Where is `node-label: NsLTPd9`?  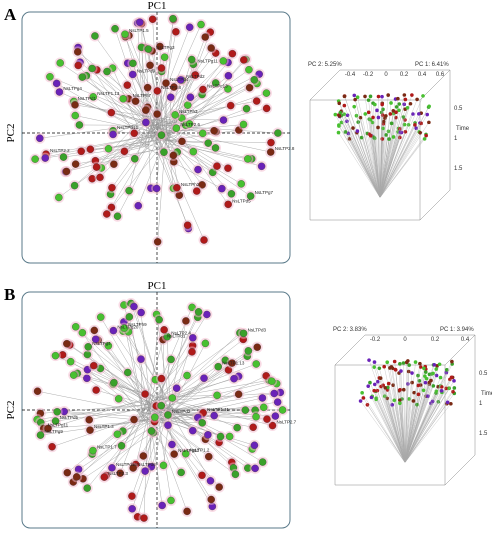 node-label: NsLTPd9 is located at coordinates (146, 70).